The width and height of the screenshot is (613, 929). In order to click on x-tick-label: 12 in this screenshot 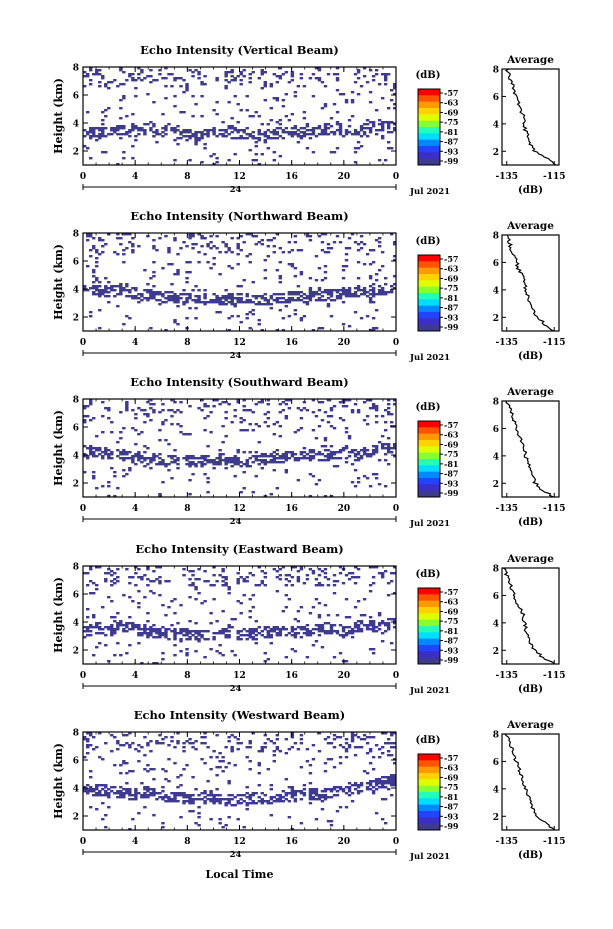, I will do `click(239, 343)`.